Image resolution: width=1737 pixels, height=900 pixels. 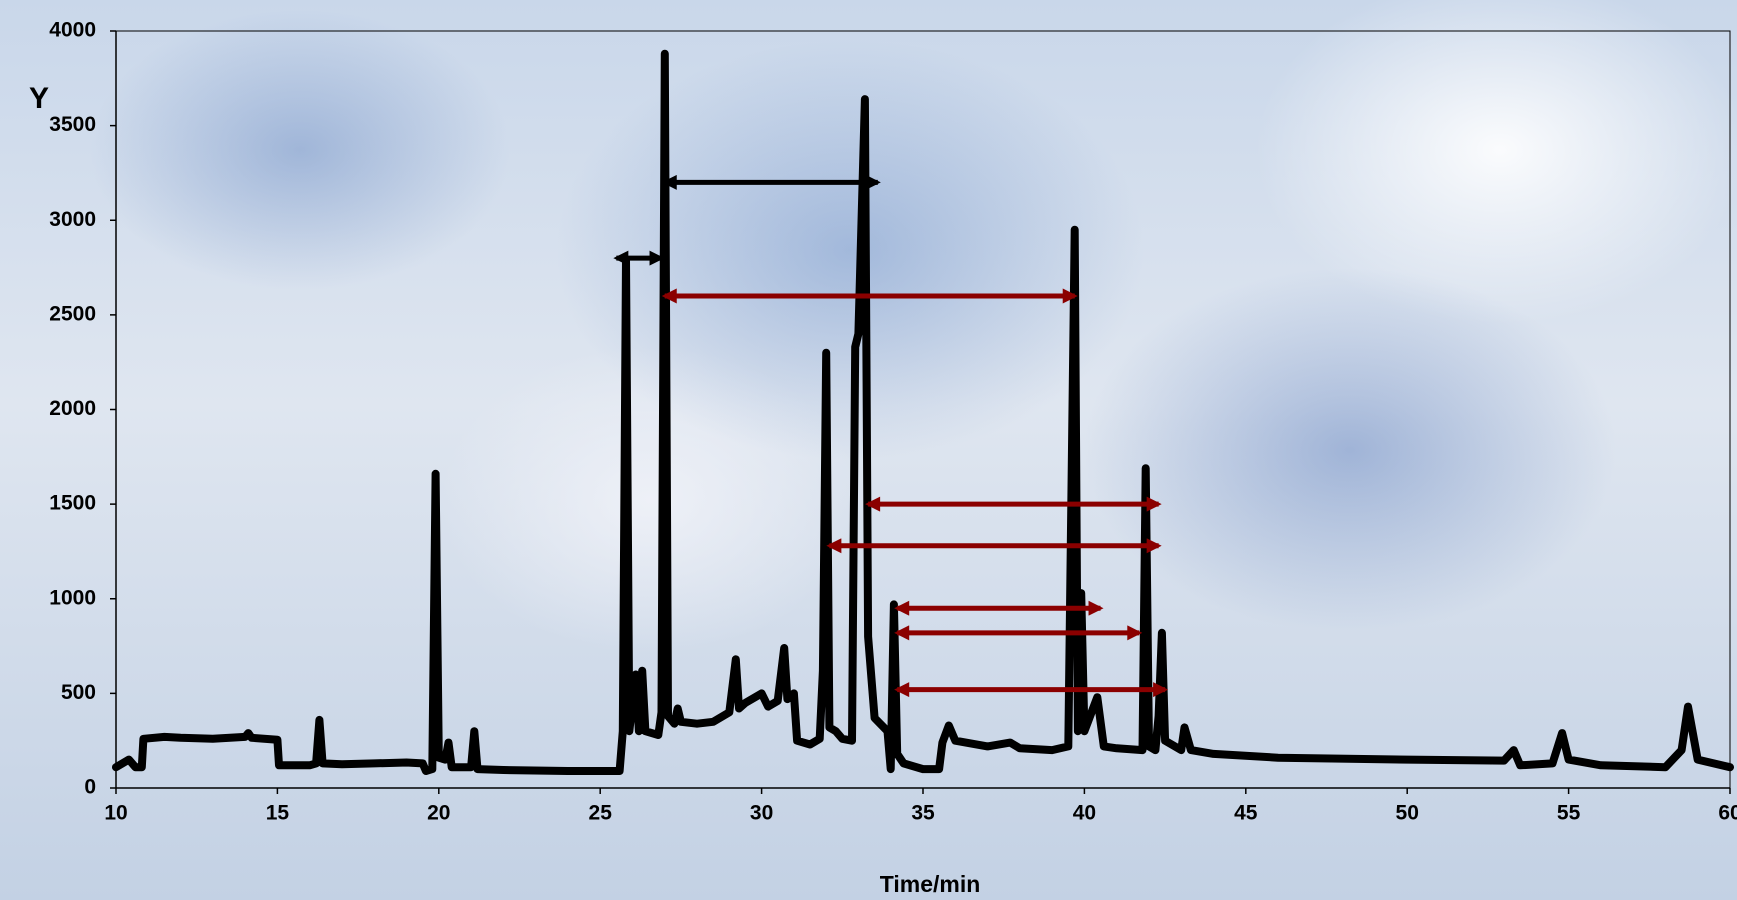 What do you see at coordinates (72, 408) in the screenshot?
I see `y-tick-label: 2000` at bounding box center [72, 408].